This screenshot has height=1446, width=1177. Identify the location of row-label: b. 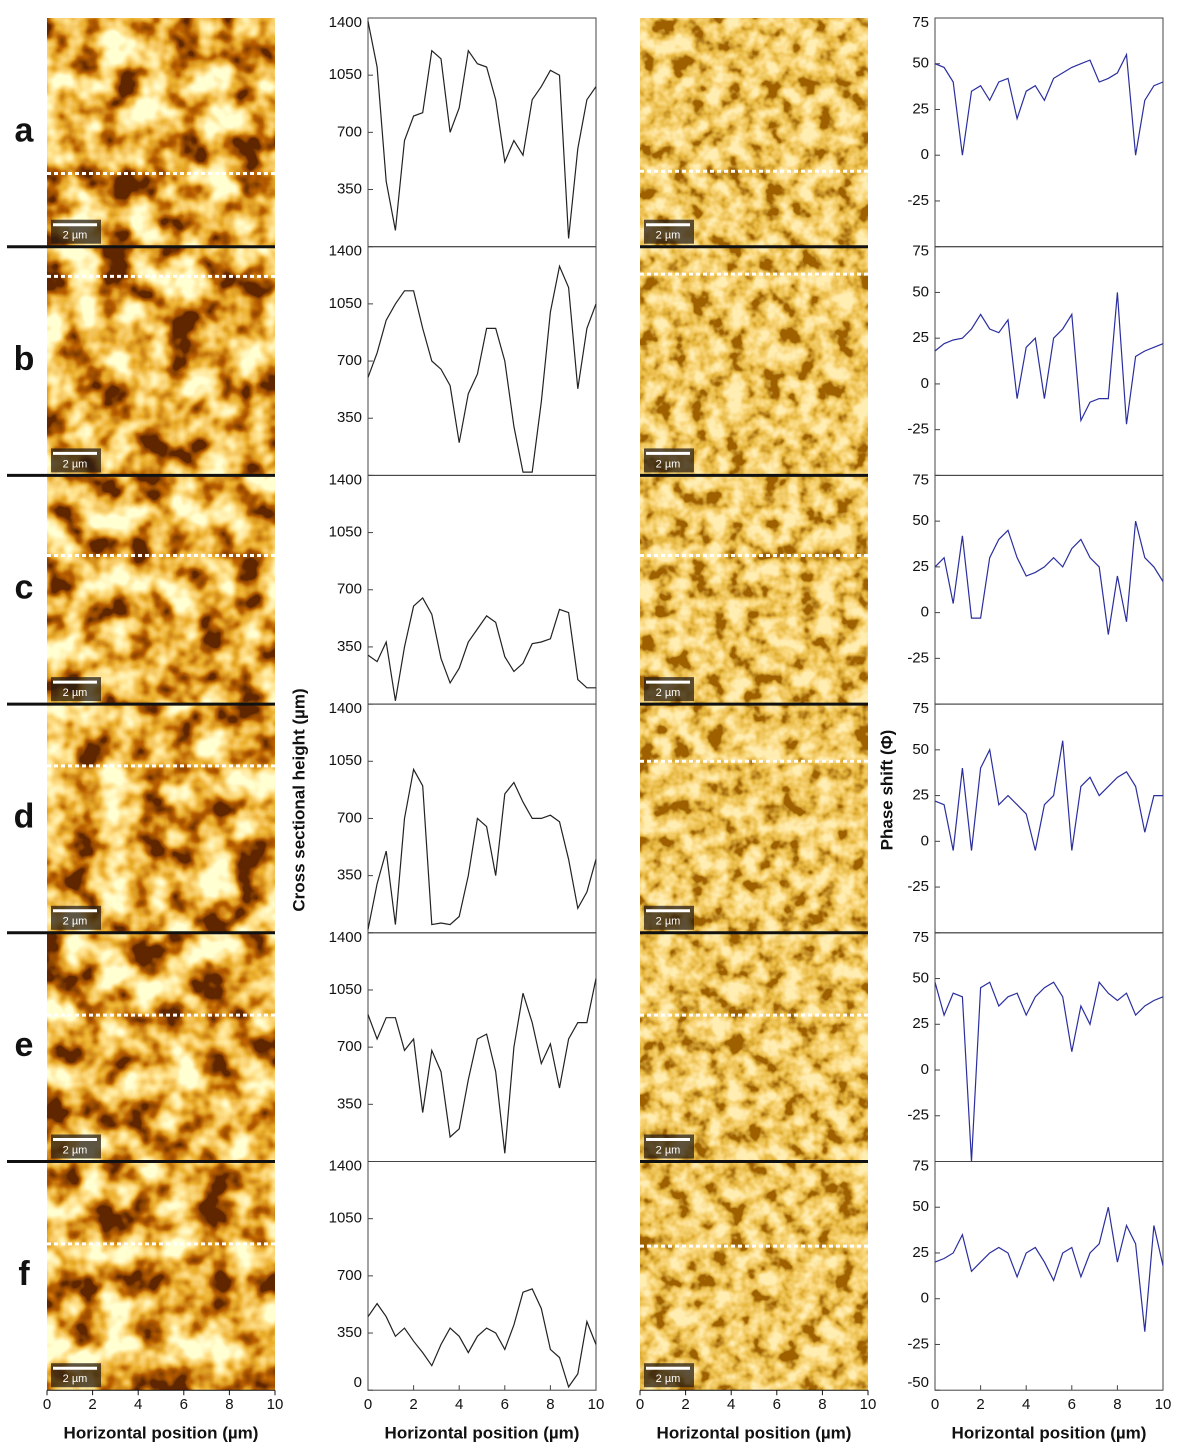
(24, 359).